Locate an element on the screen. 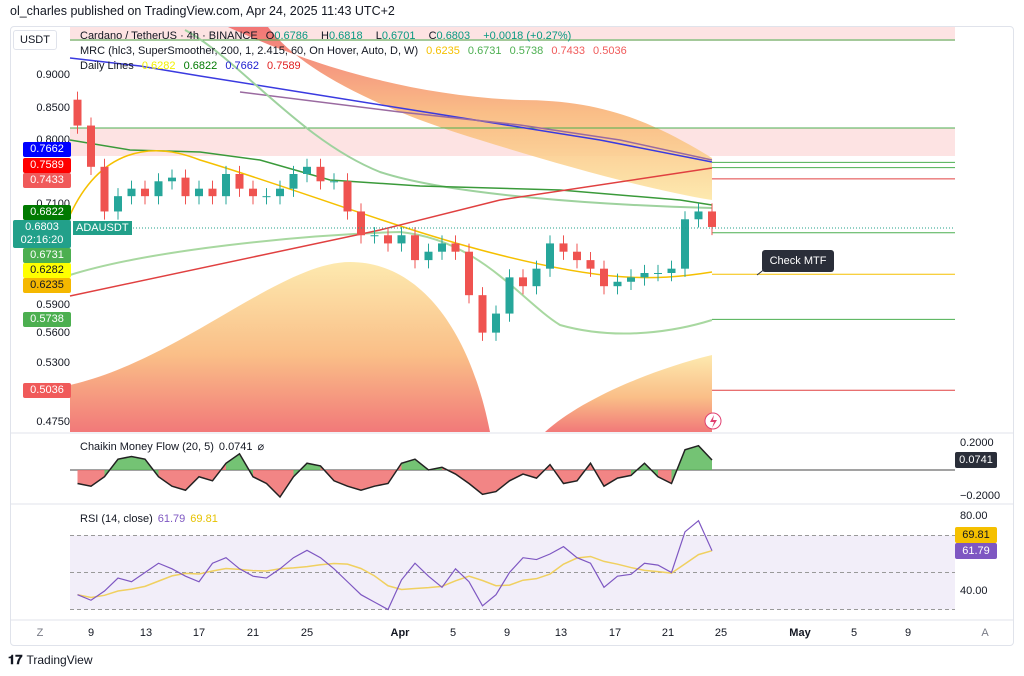  auto-scale-a-button: A is located at coordinates (985, 633).